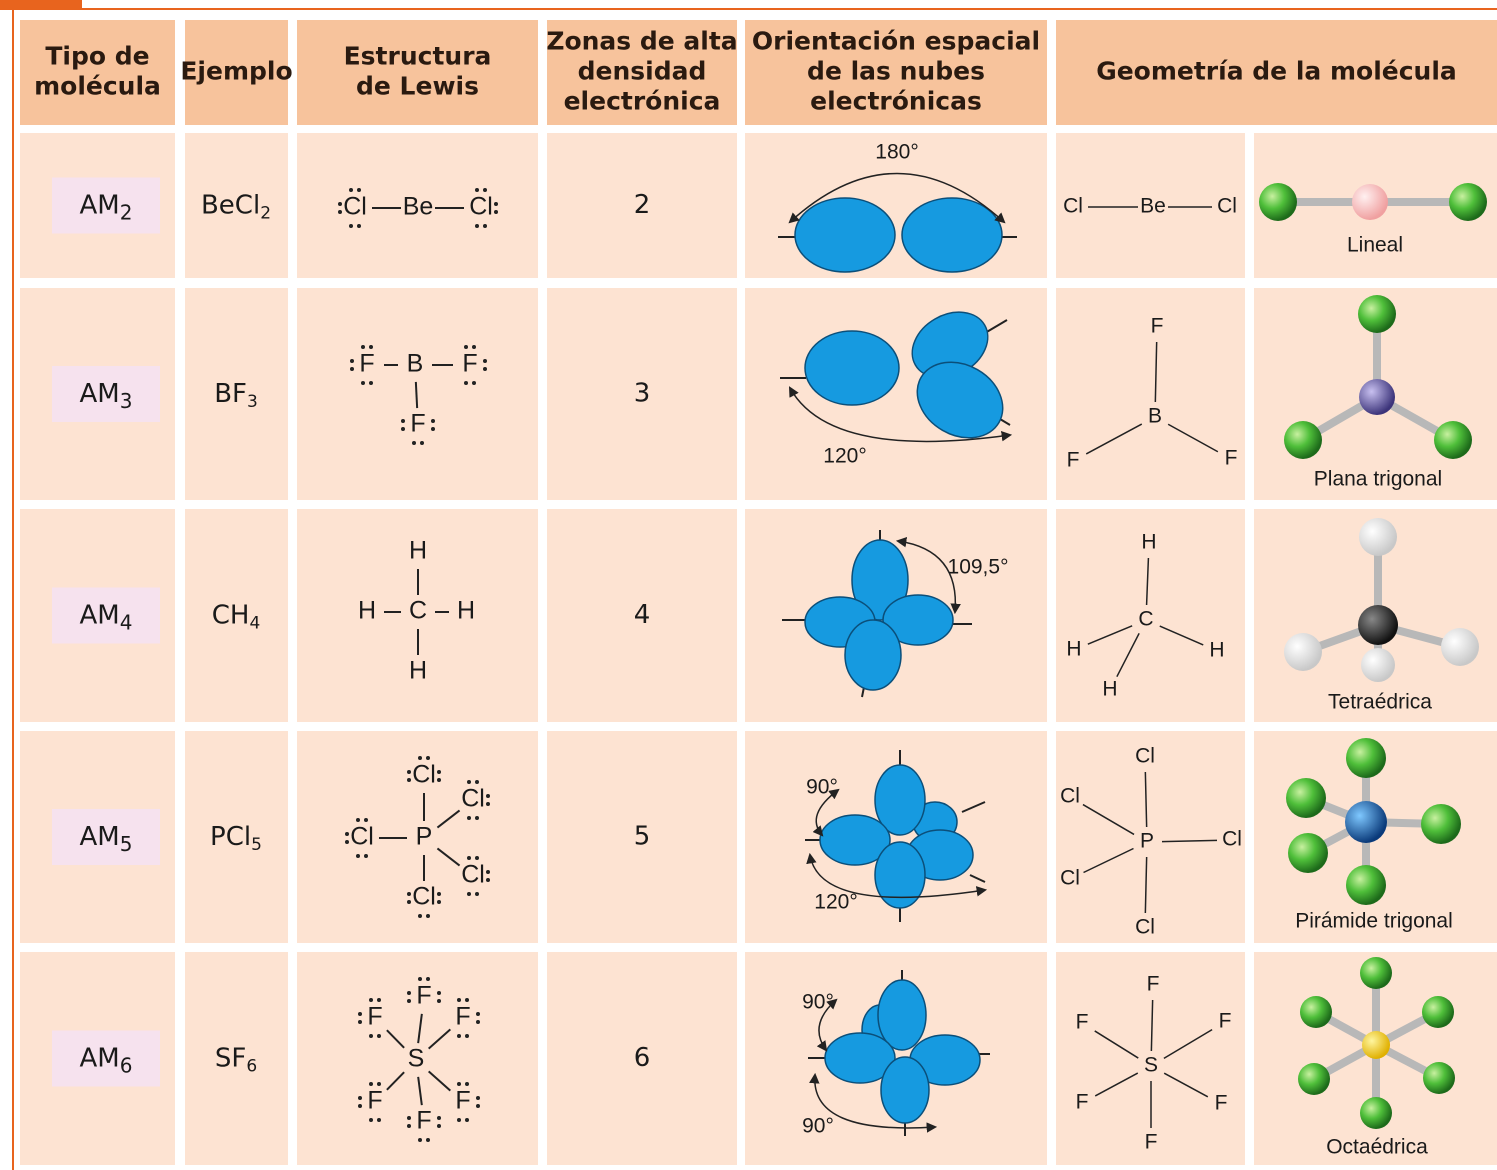  Describe the element at coordinates (106, 839) in the screenshot. I see `molecule-type: AM5` at that location.